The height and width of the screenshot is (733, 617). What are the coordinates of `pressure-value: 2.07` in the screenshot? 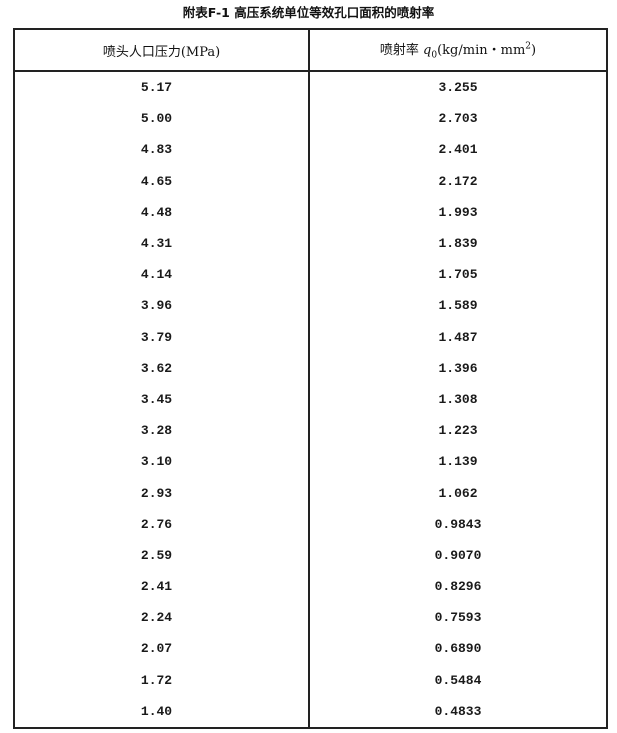 It's located at (156, 649).